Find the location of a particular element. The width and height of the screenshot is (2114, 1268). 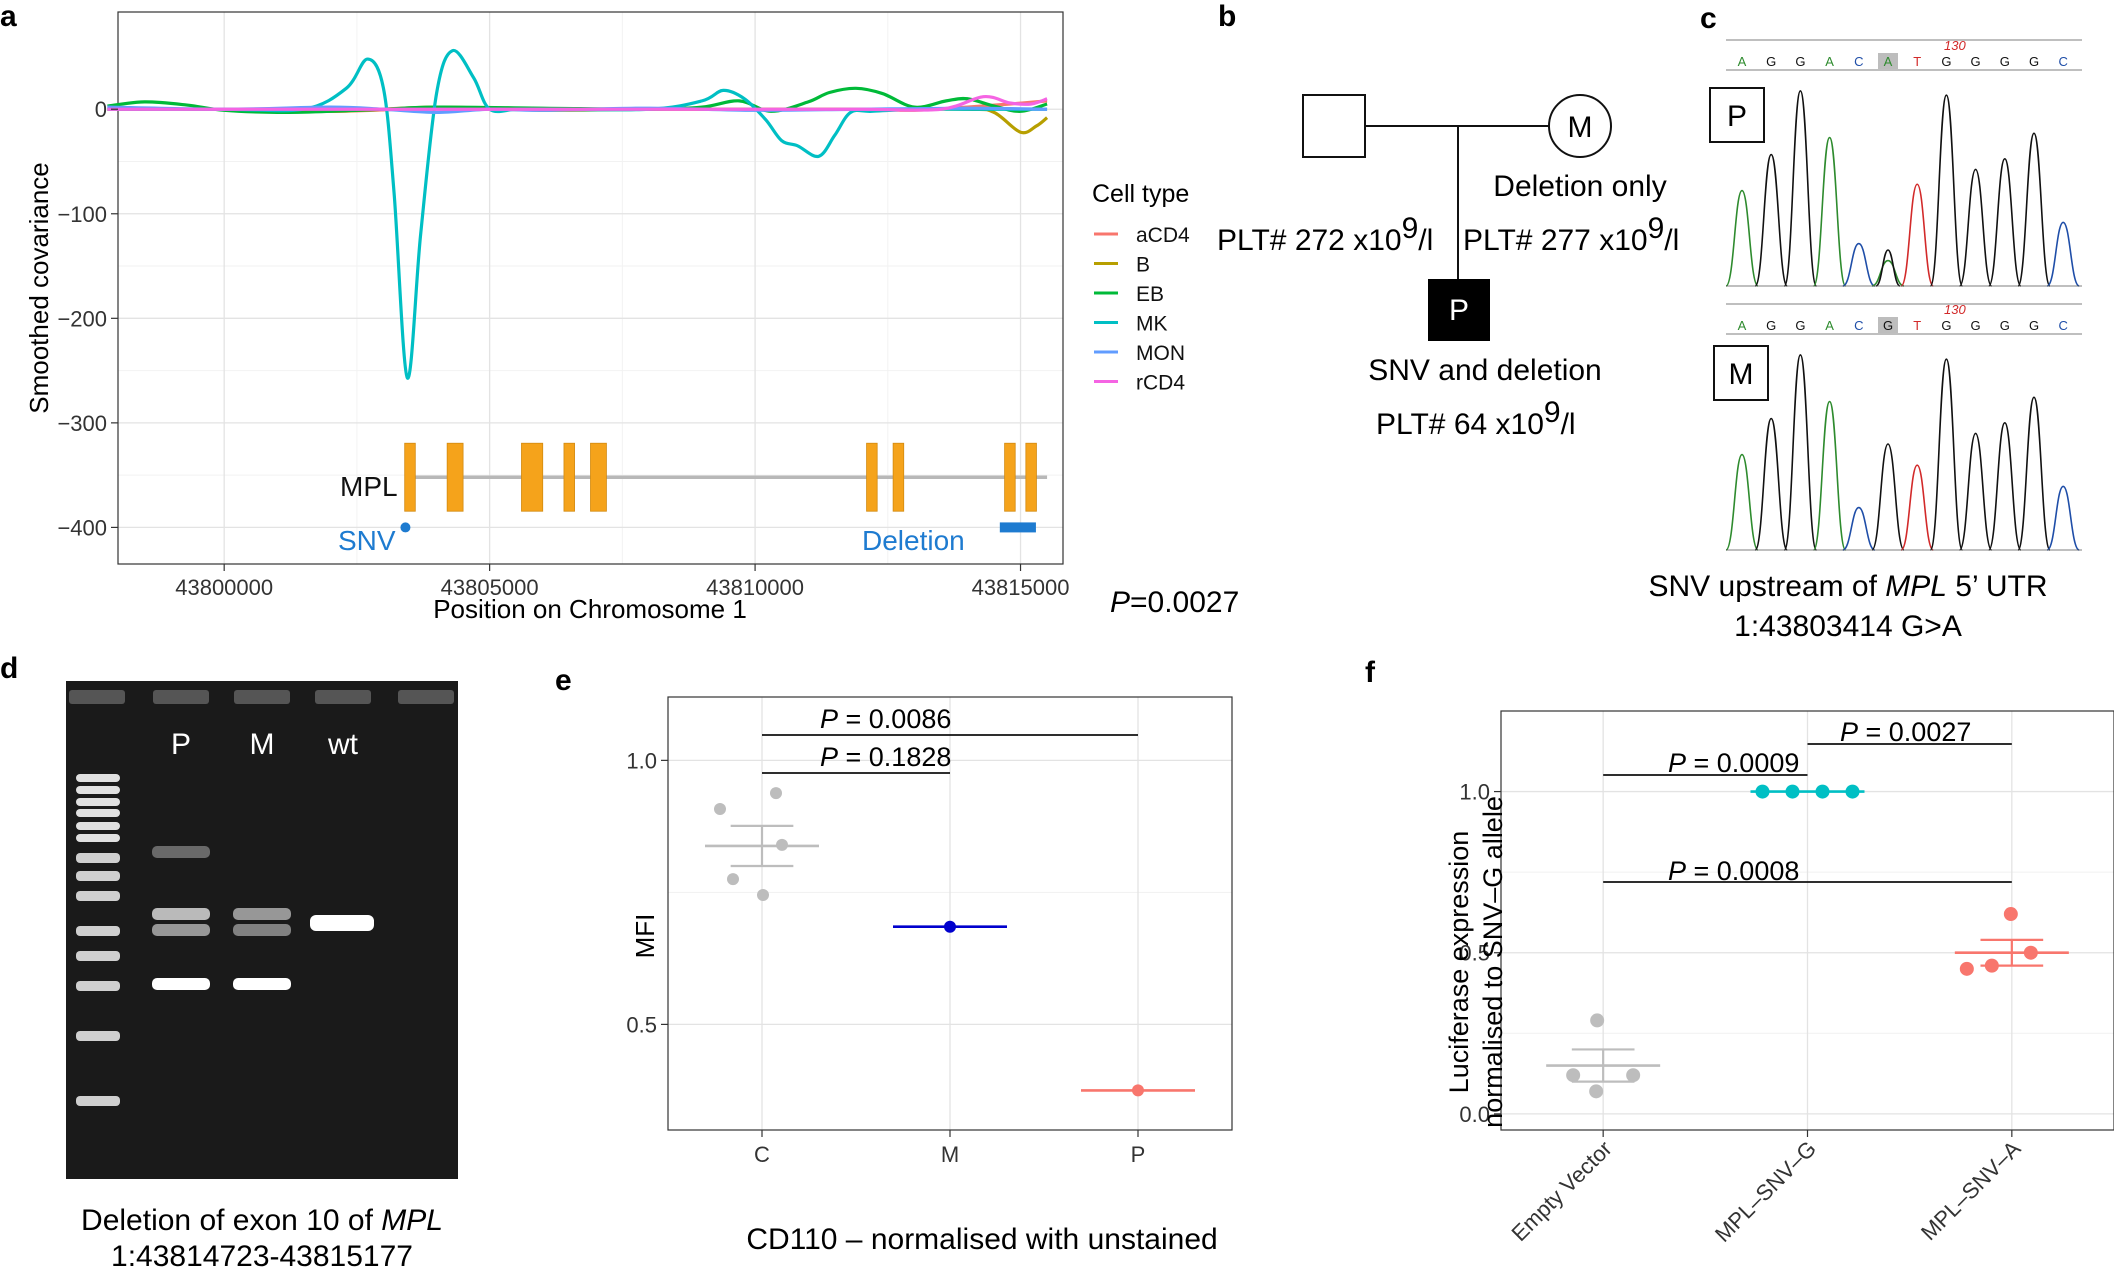

y-tick-label: 0.5 is located at coordinates (1474, 953).